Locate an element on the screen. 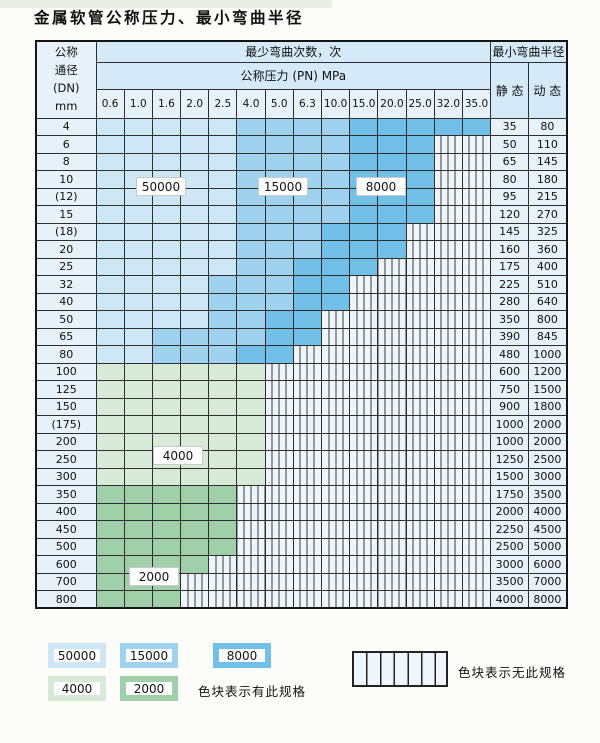 The width and height of the screenshot is (600, 743). dn-cell: 10 is located at coordinates (66, 179).